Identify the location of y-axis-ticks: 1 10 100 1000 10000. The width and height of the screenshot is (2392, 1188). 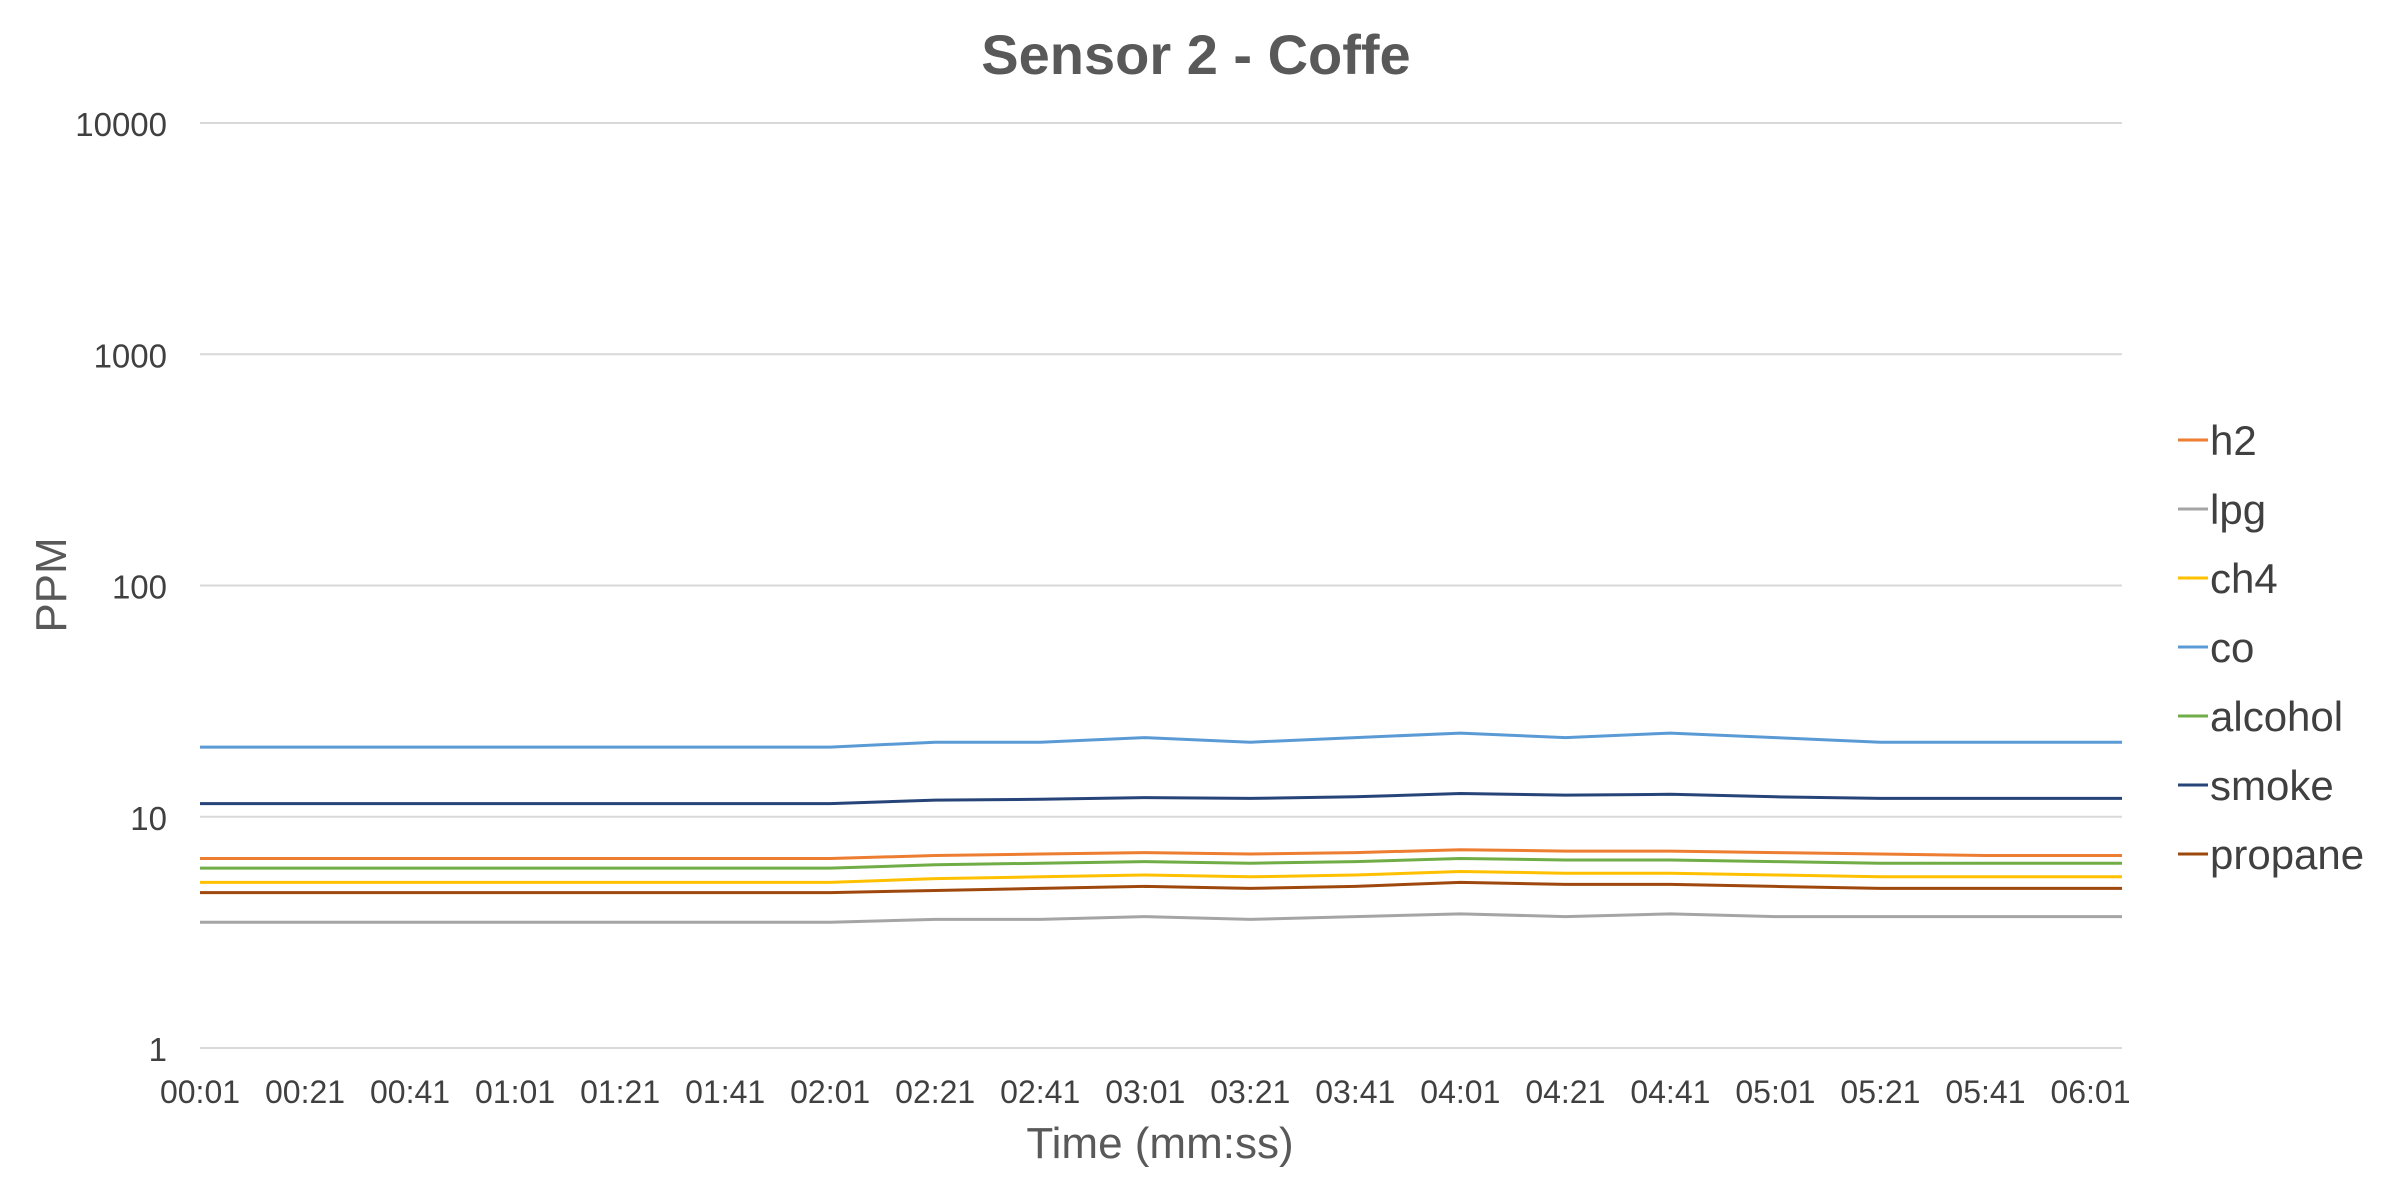
(121, 587).